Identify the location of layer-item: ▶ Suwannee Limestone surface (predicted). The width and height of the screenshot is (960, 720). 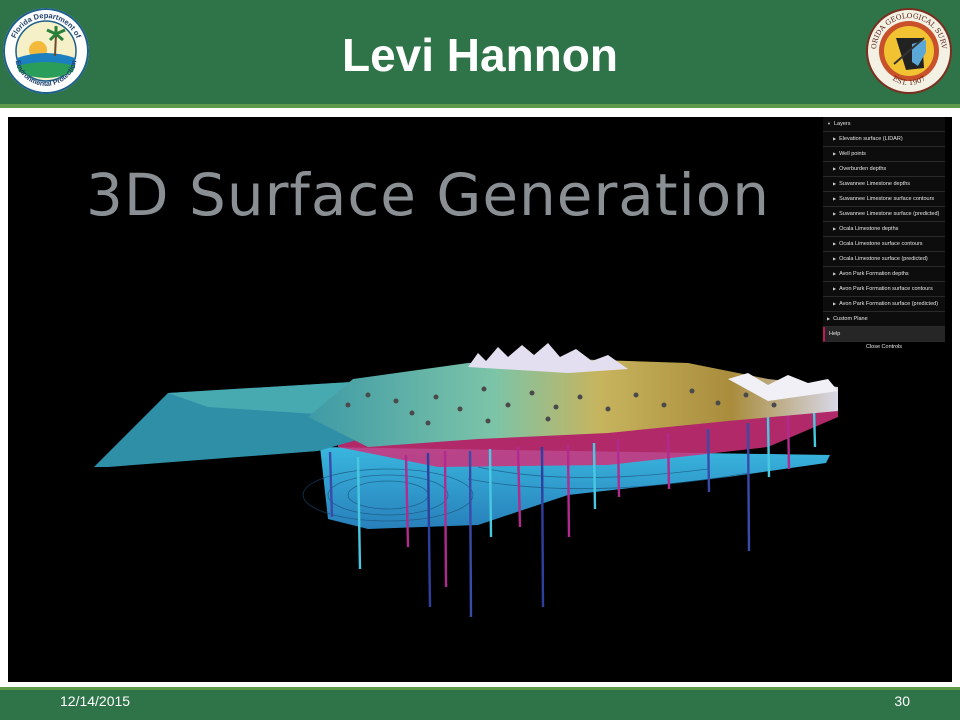
(884, 214).